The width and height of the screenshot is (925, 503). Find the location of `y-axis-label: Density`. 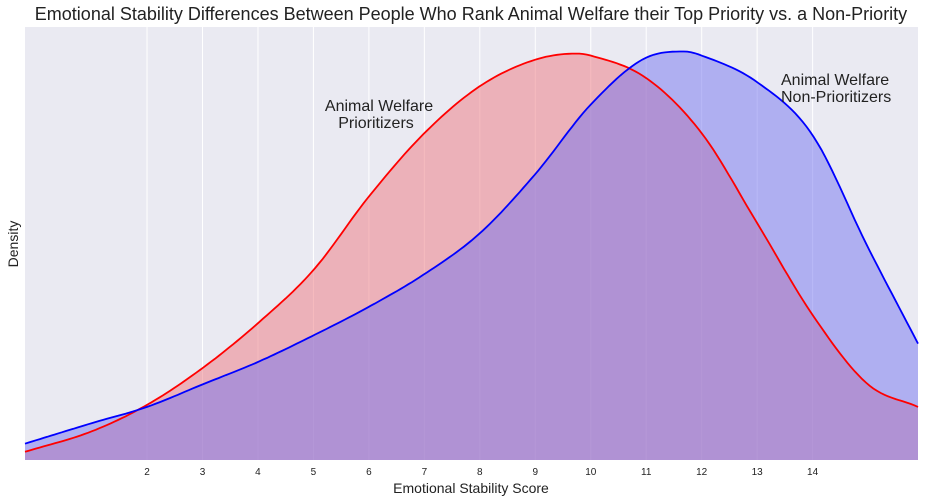

y-axis-label: Density is located at coordinates (13, 244).